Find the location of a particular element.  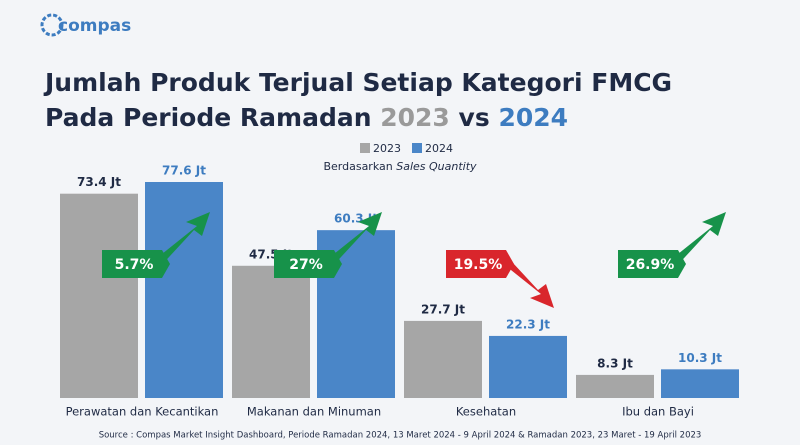

logo: compas is located at coordinates (94, 26).